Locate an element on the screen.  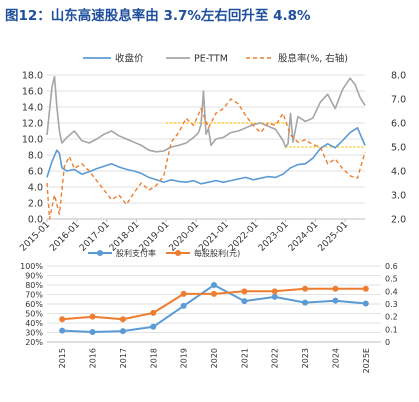
legend-label: 股利支付率 is located at coordinates (136, 253).